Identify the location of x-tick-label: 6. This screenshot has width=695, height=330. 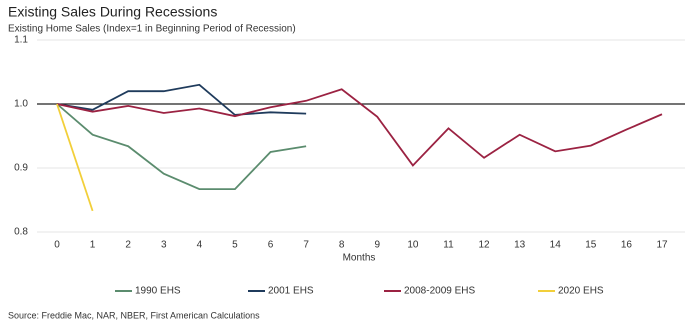
(271, 245).